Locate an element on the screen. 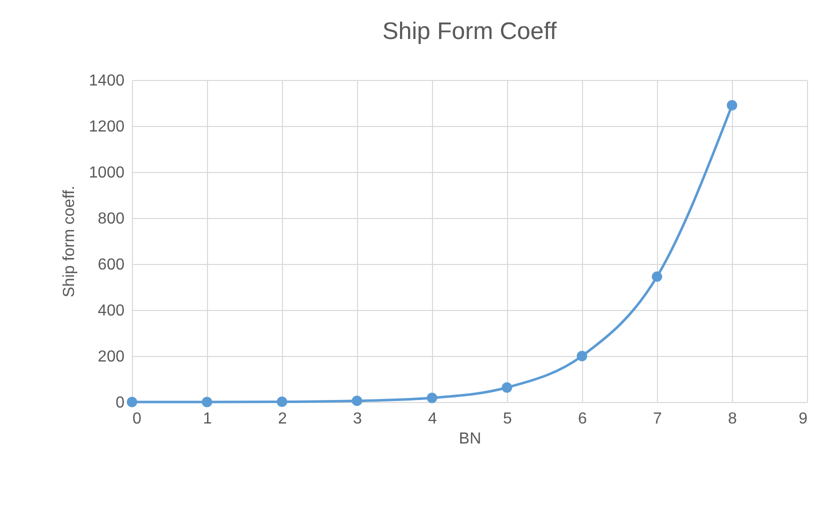 This screenshot has width=832, height=522. x-tick-label: 6 is located at coordinates (583, 419).